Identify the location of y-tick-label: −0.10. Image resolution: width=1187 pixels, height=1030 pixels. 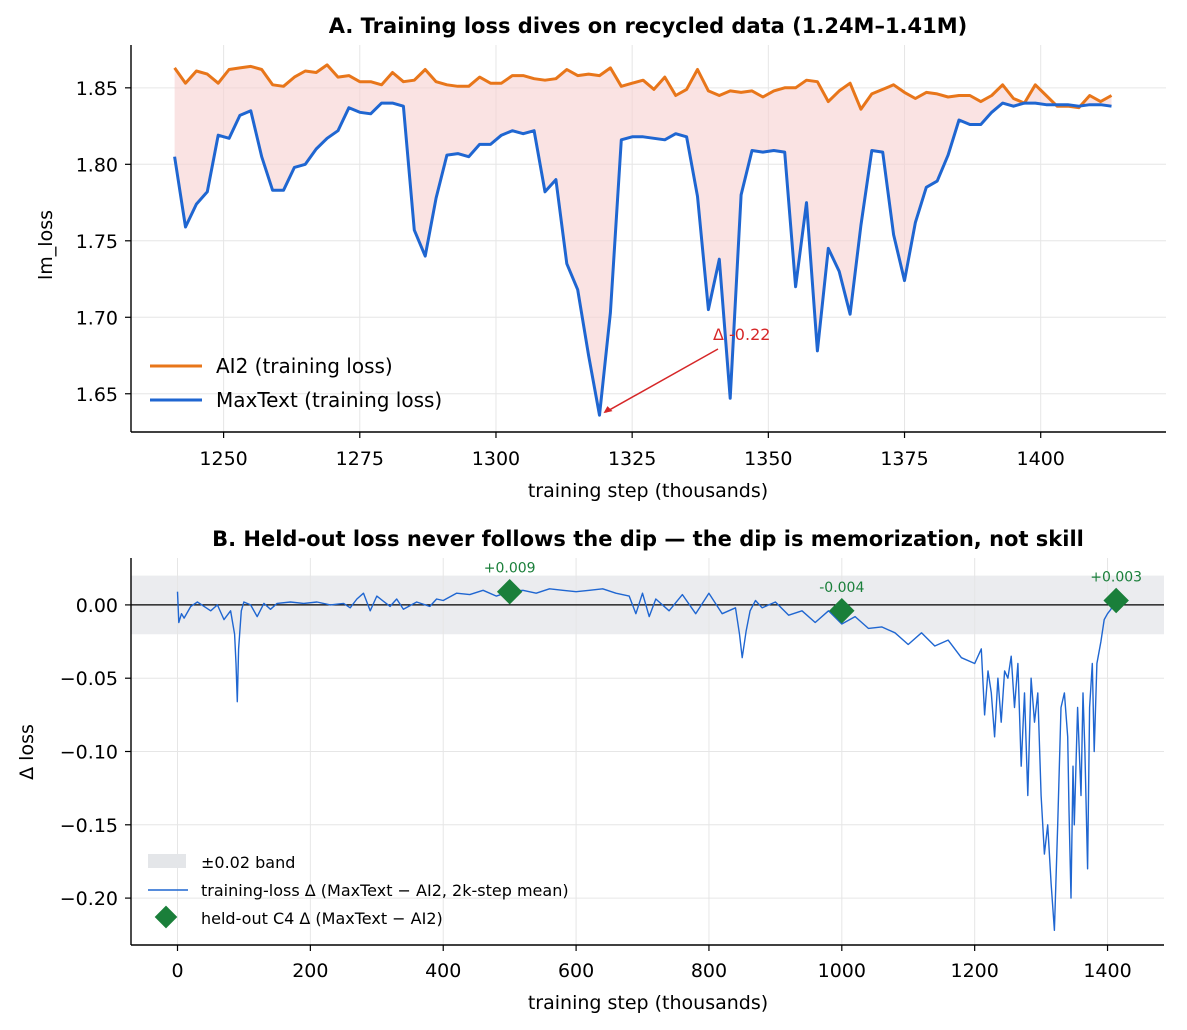
(89, 753).